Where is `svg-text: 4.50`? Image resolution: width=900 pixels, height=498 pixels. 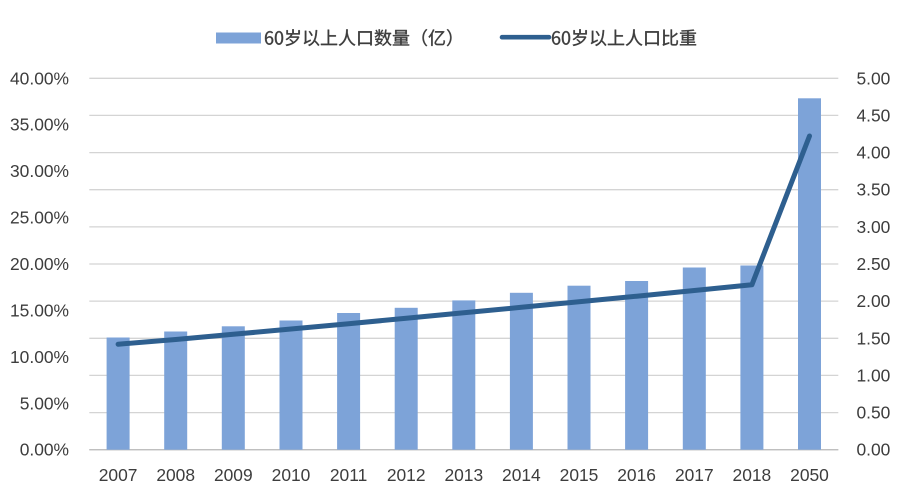
svg-text: 4.50 is located at coordinates (874, 115).